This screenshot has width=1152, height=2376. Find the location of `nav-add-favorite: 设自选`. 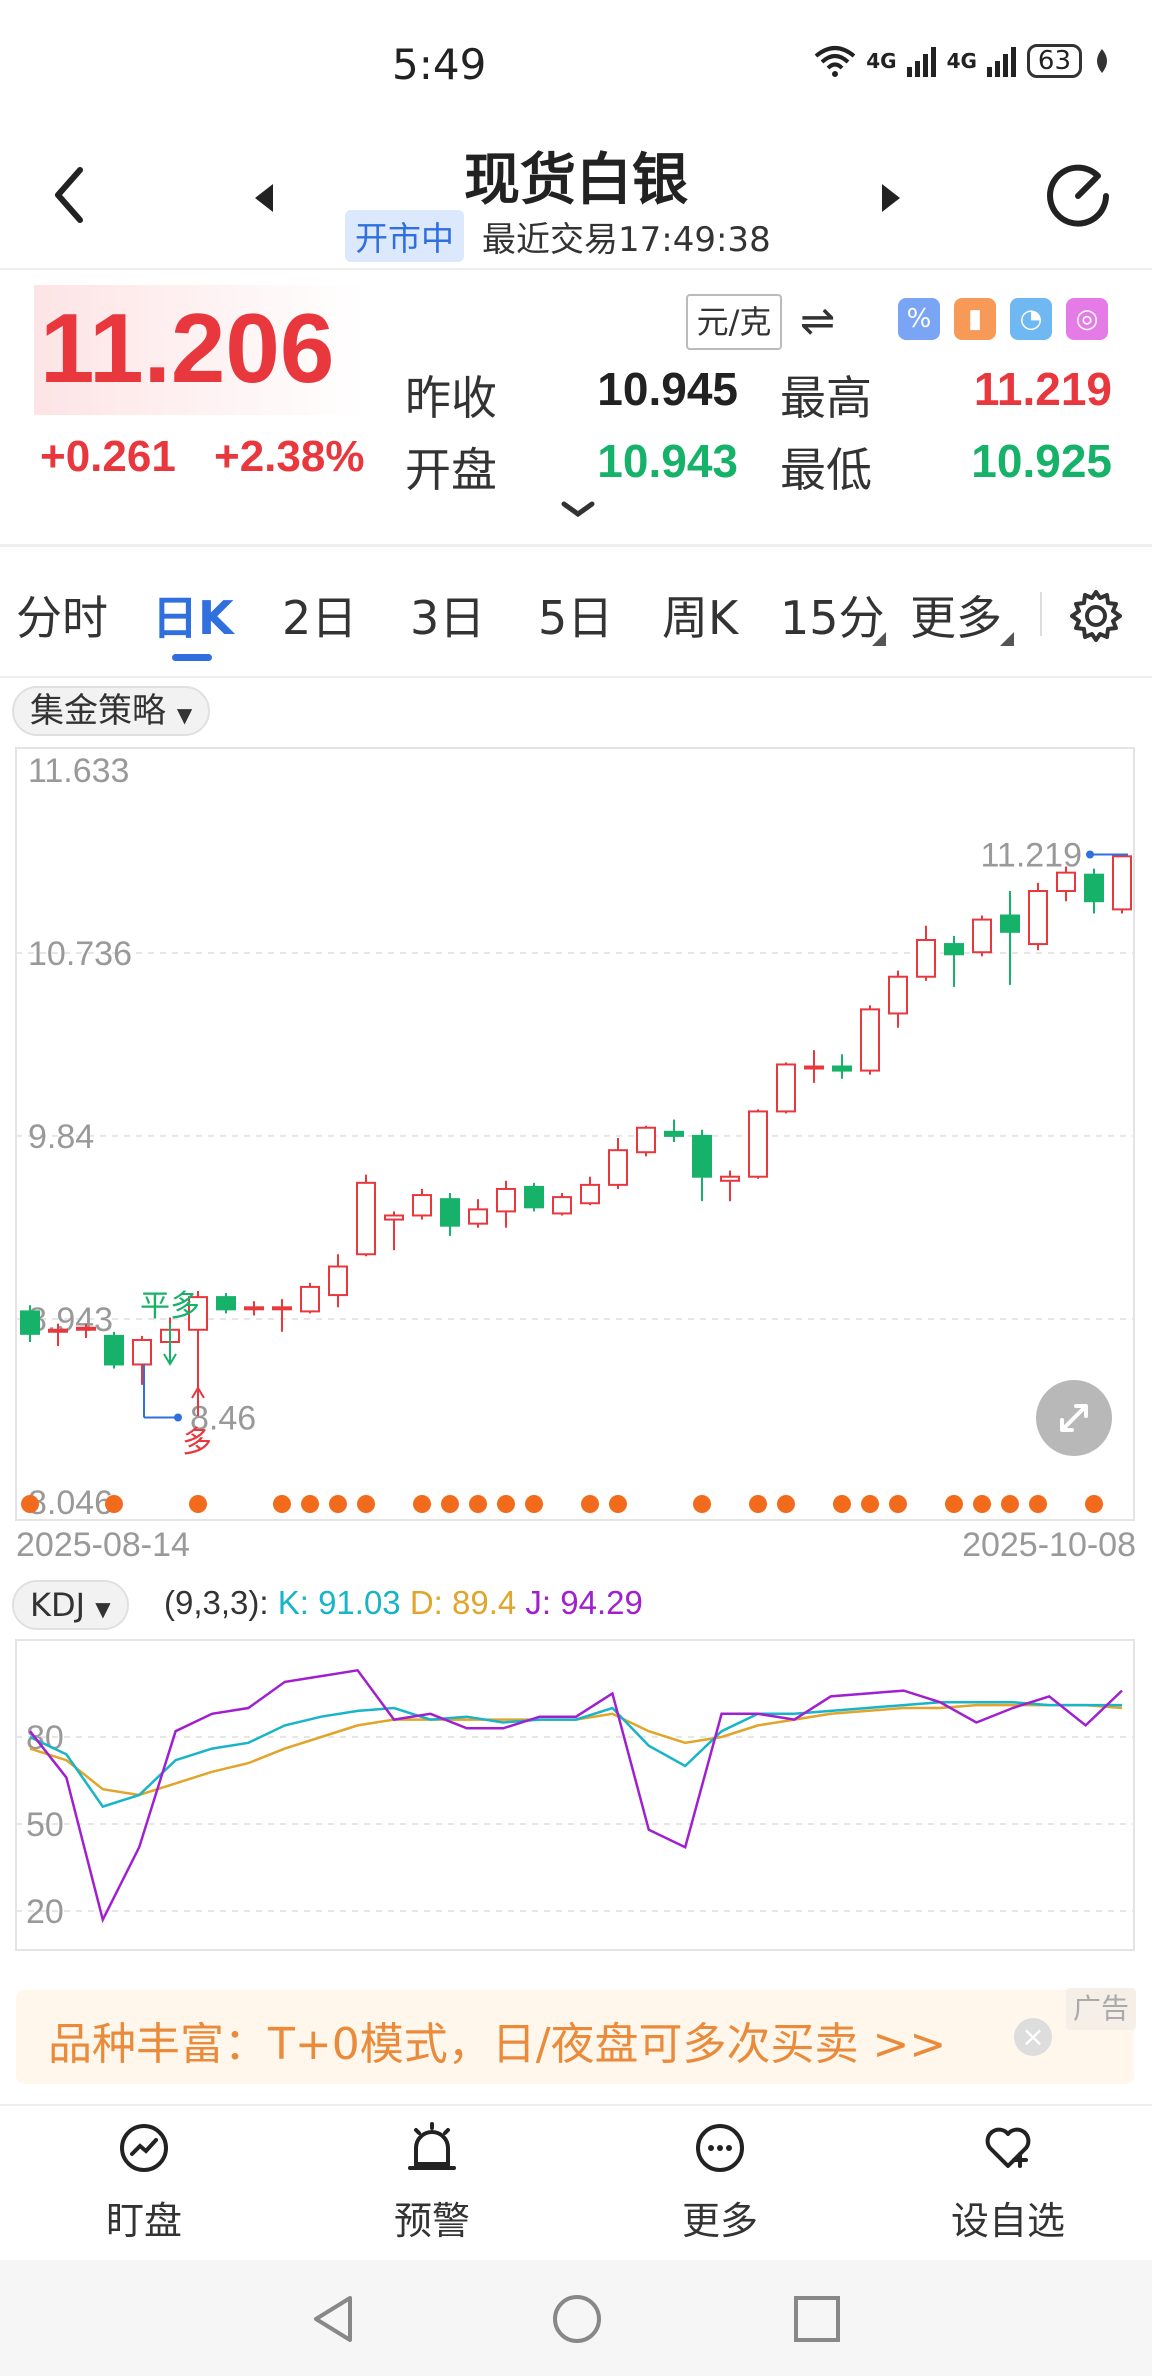

nav-add-favorite: 设自选 is located at coordinates (1008, 2182).